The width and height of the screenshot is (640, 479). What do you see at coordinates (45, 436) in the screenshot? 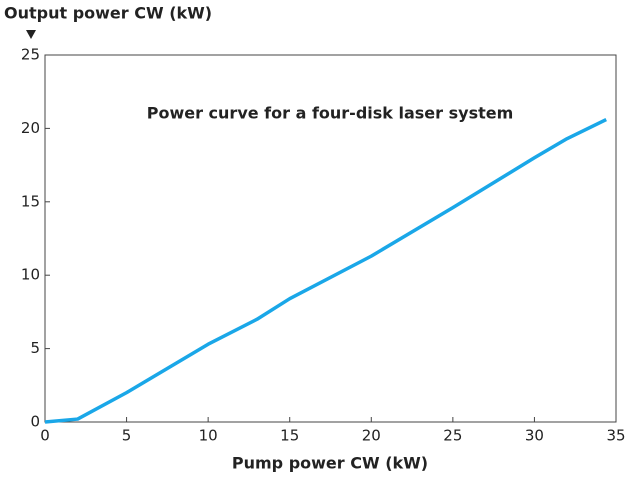
I see `x-tick-label: 0` at bounding box center [45, 436].